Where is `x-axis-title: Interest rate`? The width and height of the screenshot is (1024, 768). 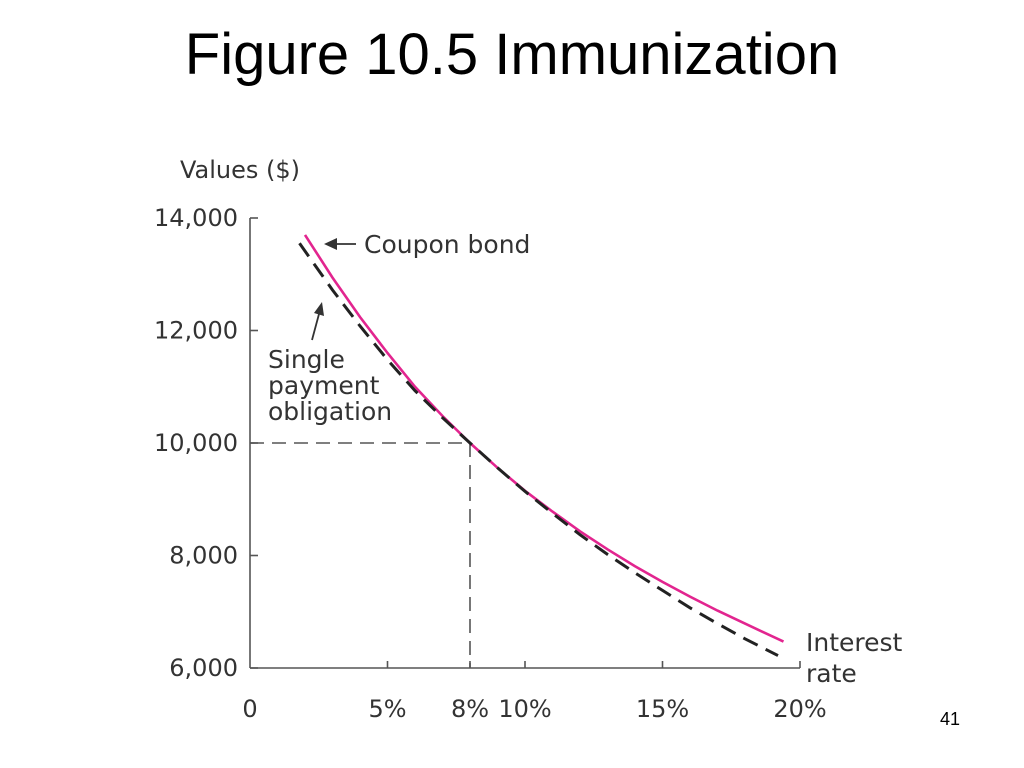 x-axis-title: Interest rate is located at coordinates (854, 658).